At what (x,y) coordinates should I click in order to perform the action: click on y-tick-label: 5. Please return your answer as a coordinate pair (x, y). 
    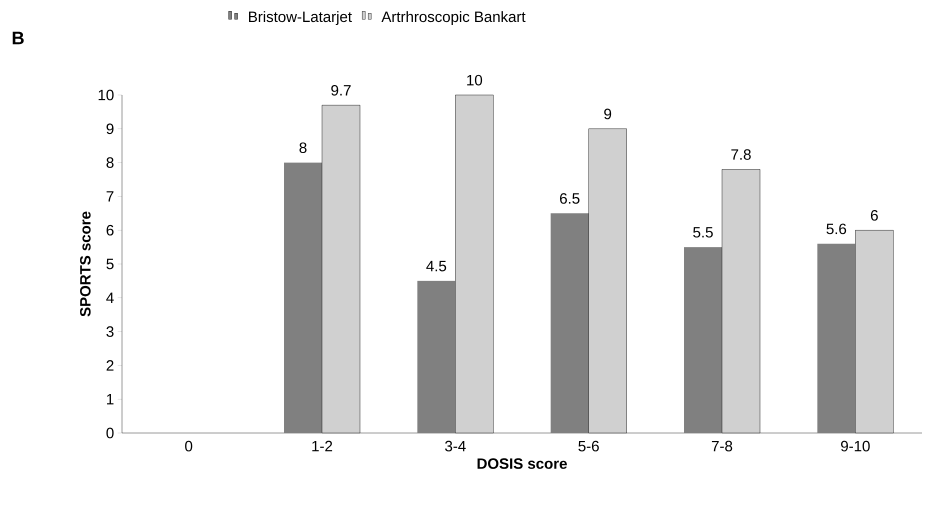
    Looking at the image, I should click on (110, 264).